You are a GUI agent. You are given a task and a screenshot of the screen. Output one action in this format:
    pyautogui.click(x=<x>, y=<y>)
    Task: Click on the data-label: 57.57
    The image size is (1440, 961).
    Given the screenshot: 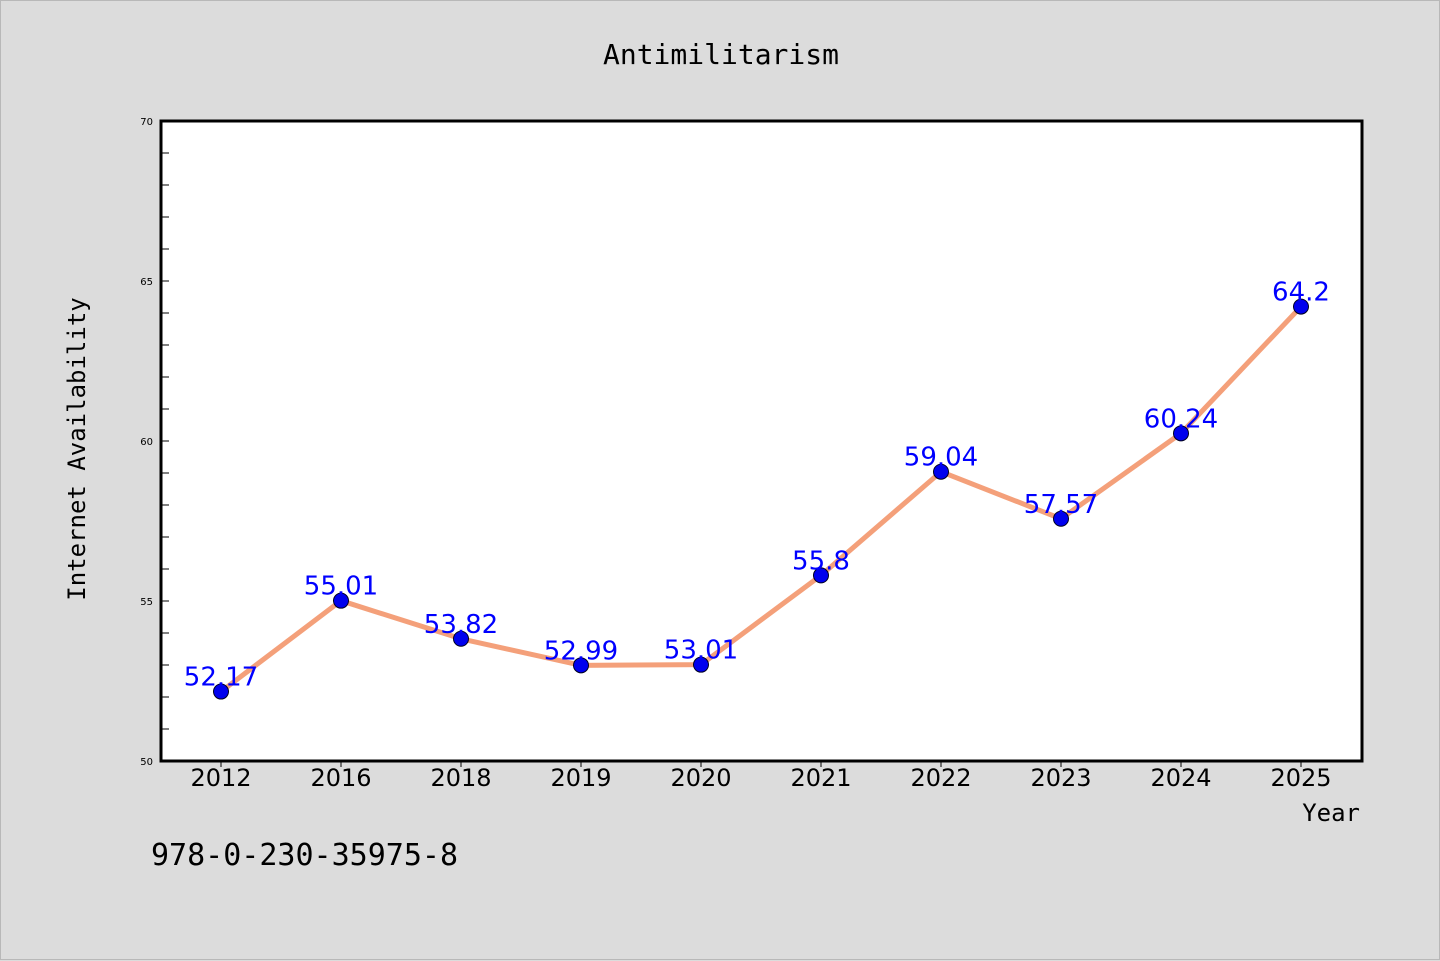 What is the action you would take?
    pyautogui.click(x=1061, y=505)
    